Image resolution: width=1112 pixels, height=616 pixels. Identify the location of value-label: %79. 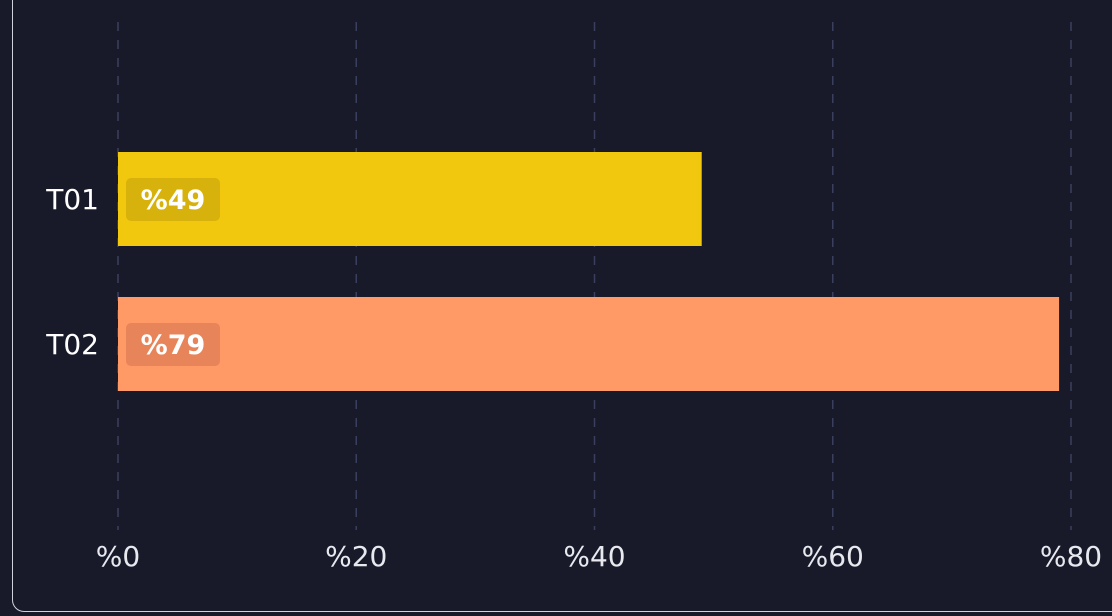
(173, 345).